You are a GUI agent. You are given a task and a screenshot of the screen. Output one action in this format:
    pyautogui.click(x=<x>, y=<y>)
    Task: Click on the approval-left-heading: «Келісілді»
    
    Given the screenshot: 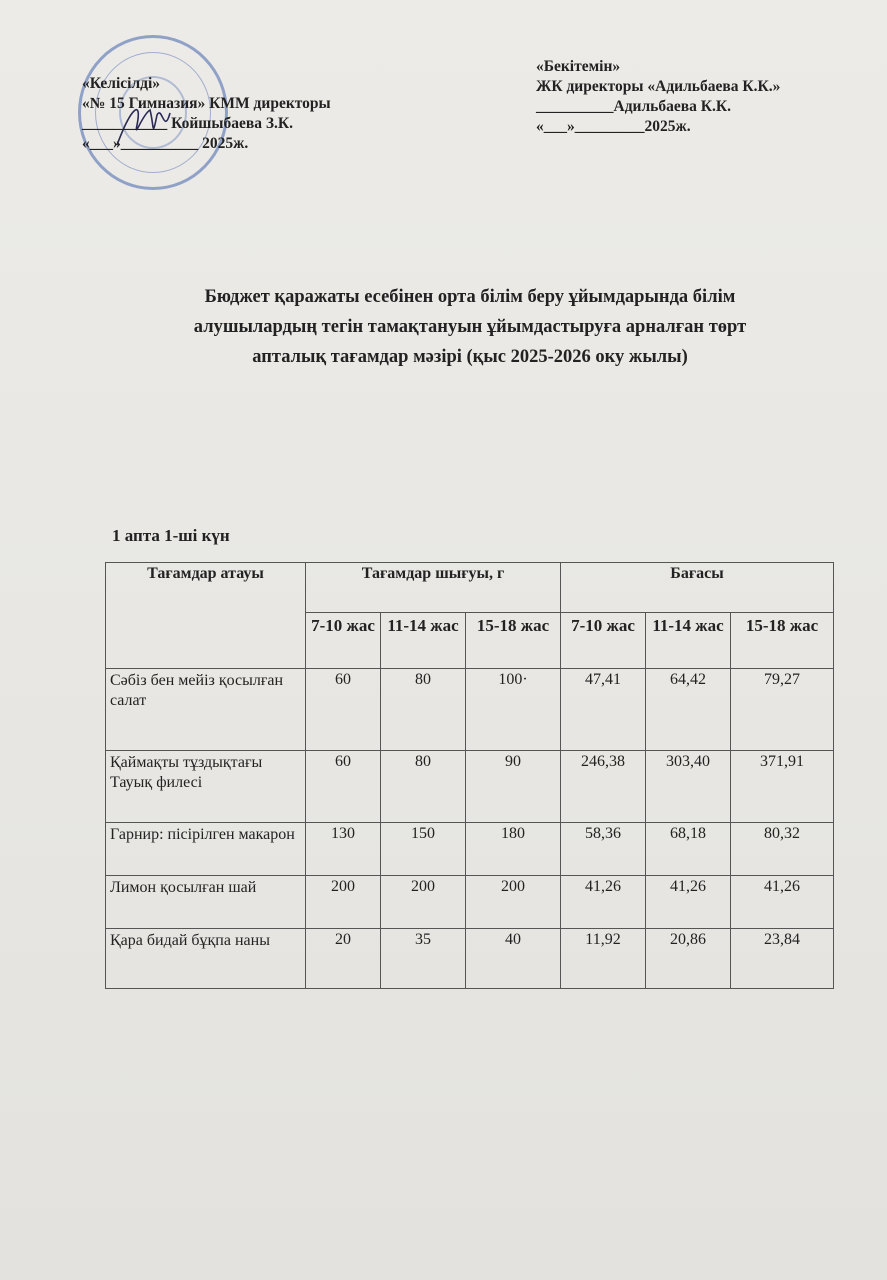 What is the action you would take?
    pyautogui.click(x=121, y=83)
    